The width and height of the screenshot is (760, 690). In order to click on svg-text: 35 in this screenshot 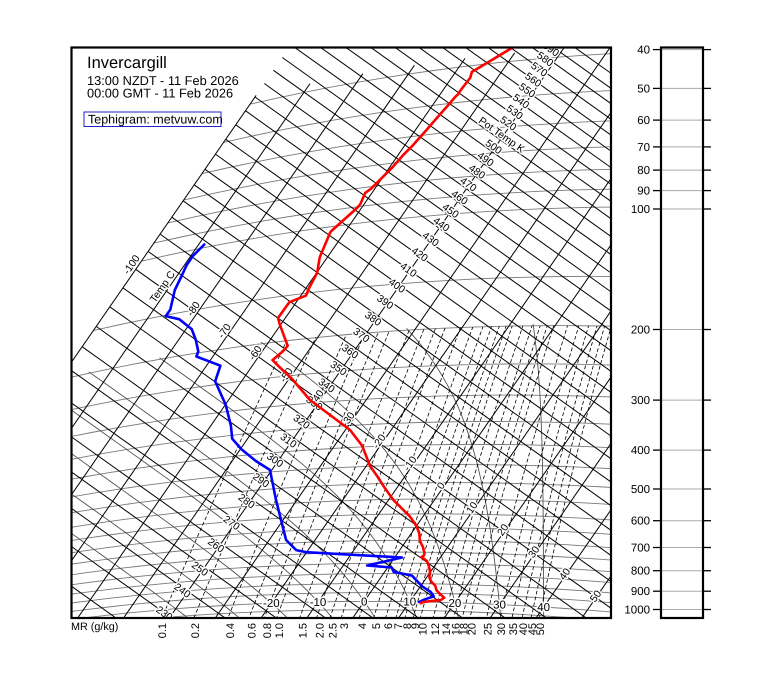, I will do `click(514, 629)`.